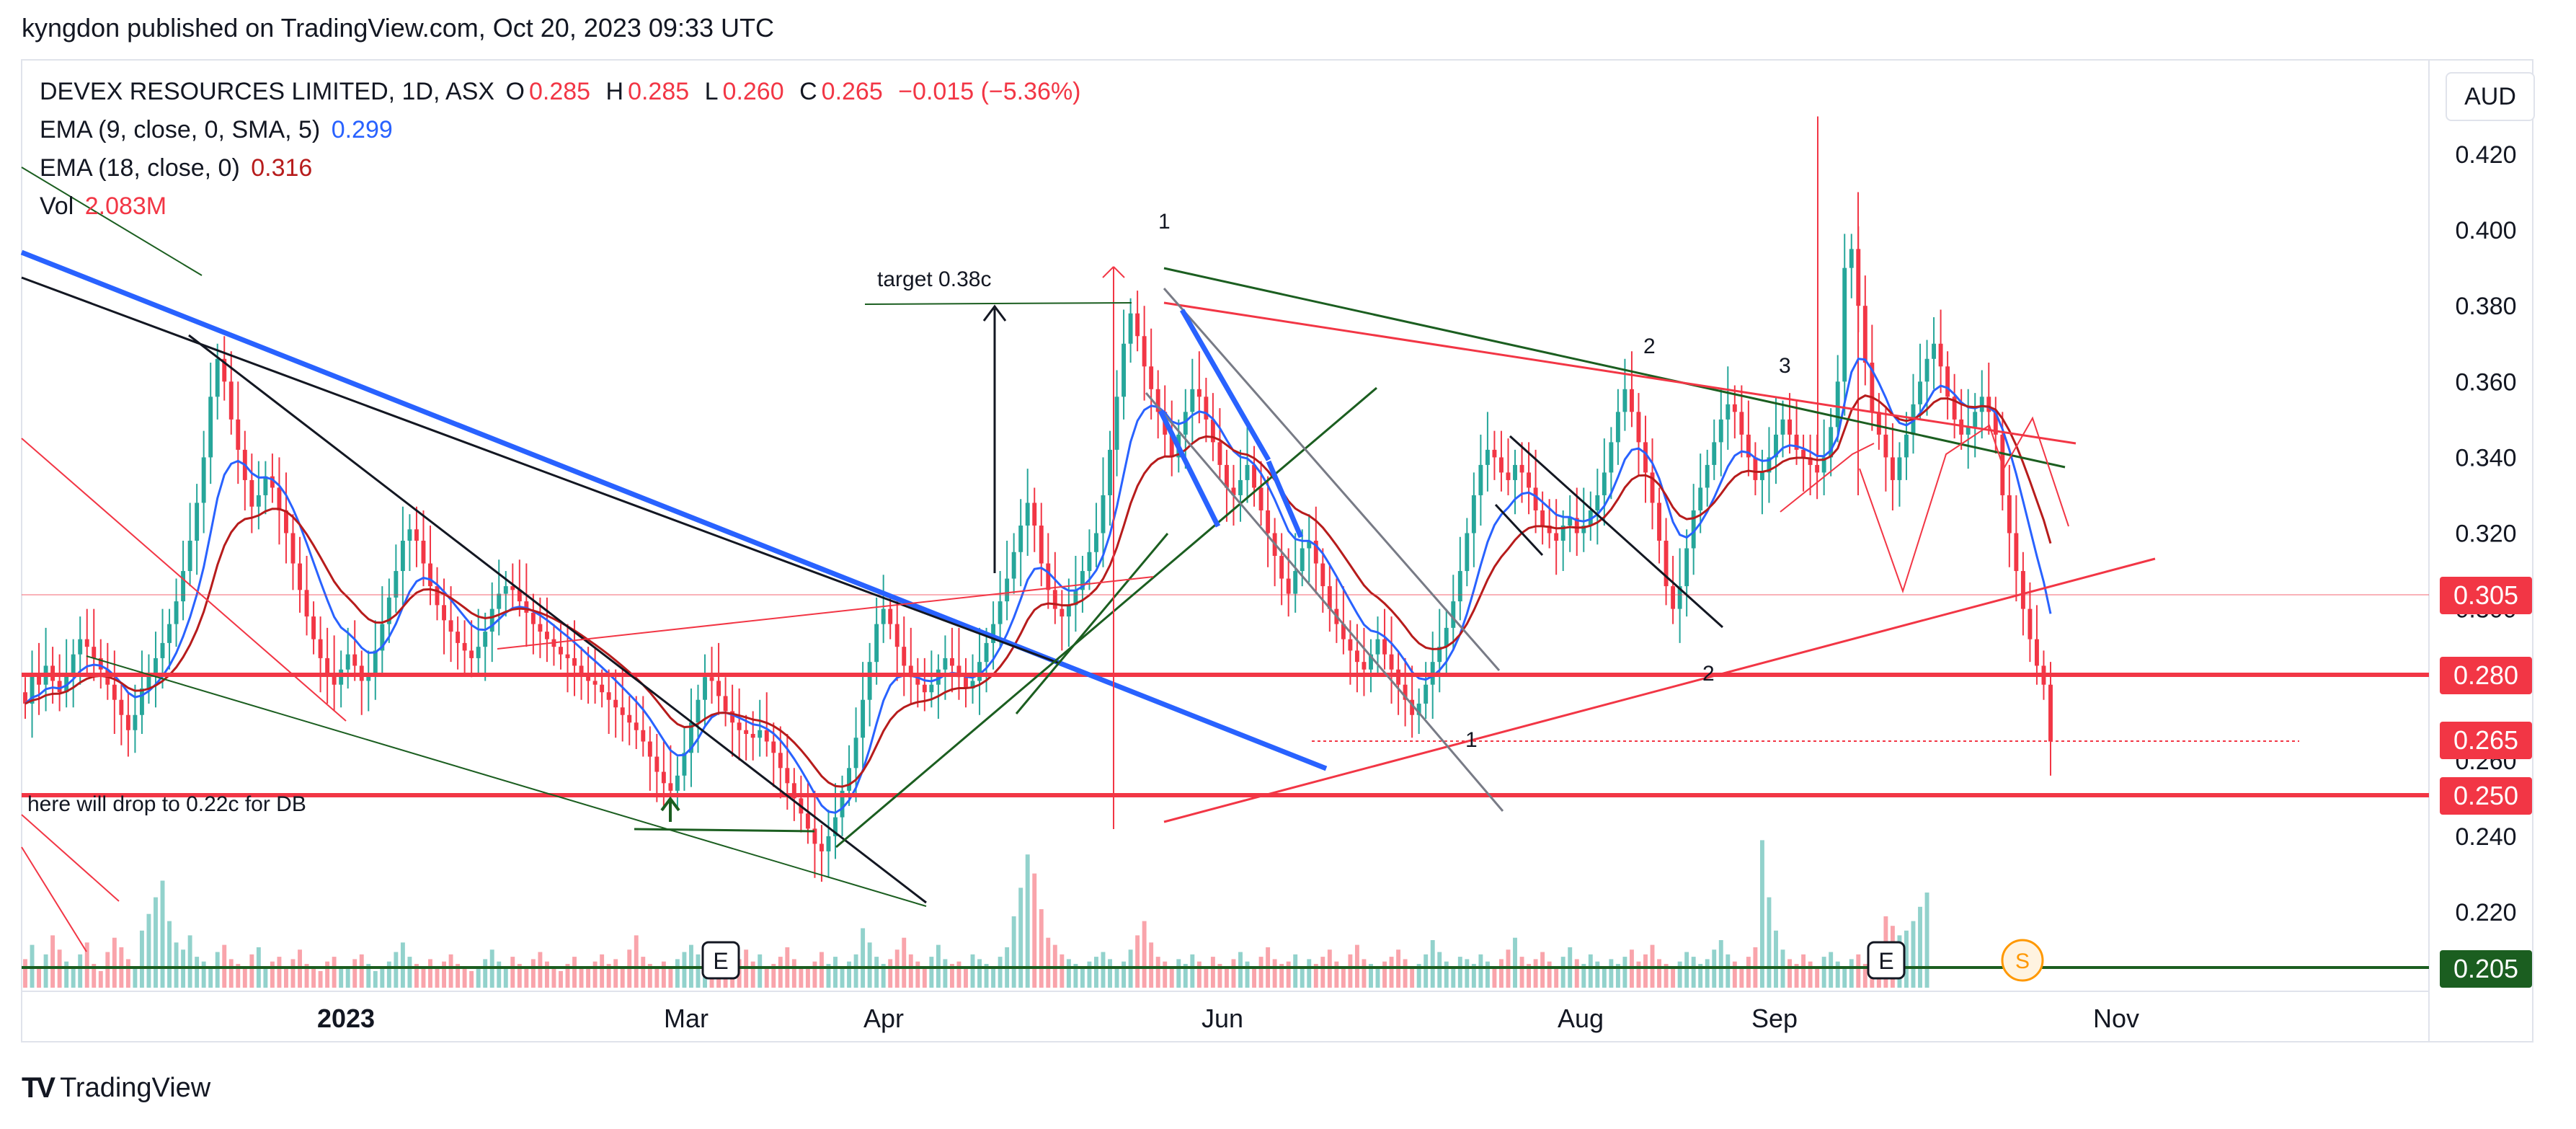  Describe the element at coordinates (1620, 373) in the screenshot. I see `red-lower-wedge` at that location.